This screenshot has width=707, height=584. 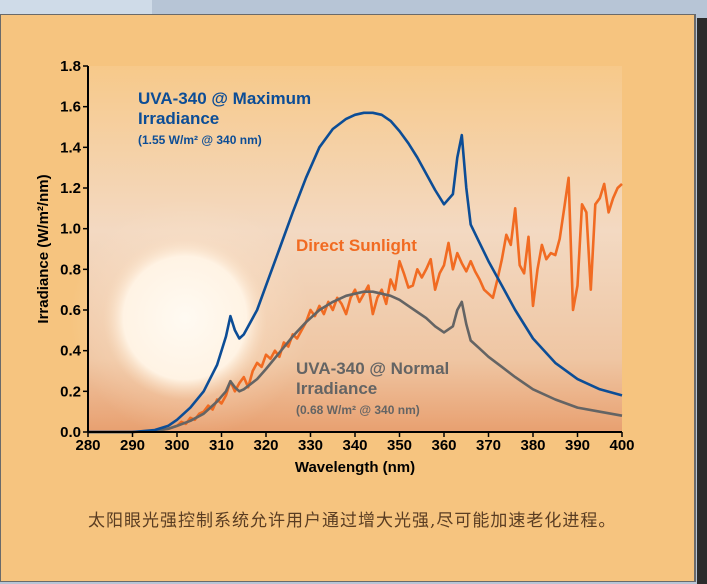 I want to click on x-tick-label: 360, so click(x=443, y=445).